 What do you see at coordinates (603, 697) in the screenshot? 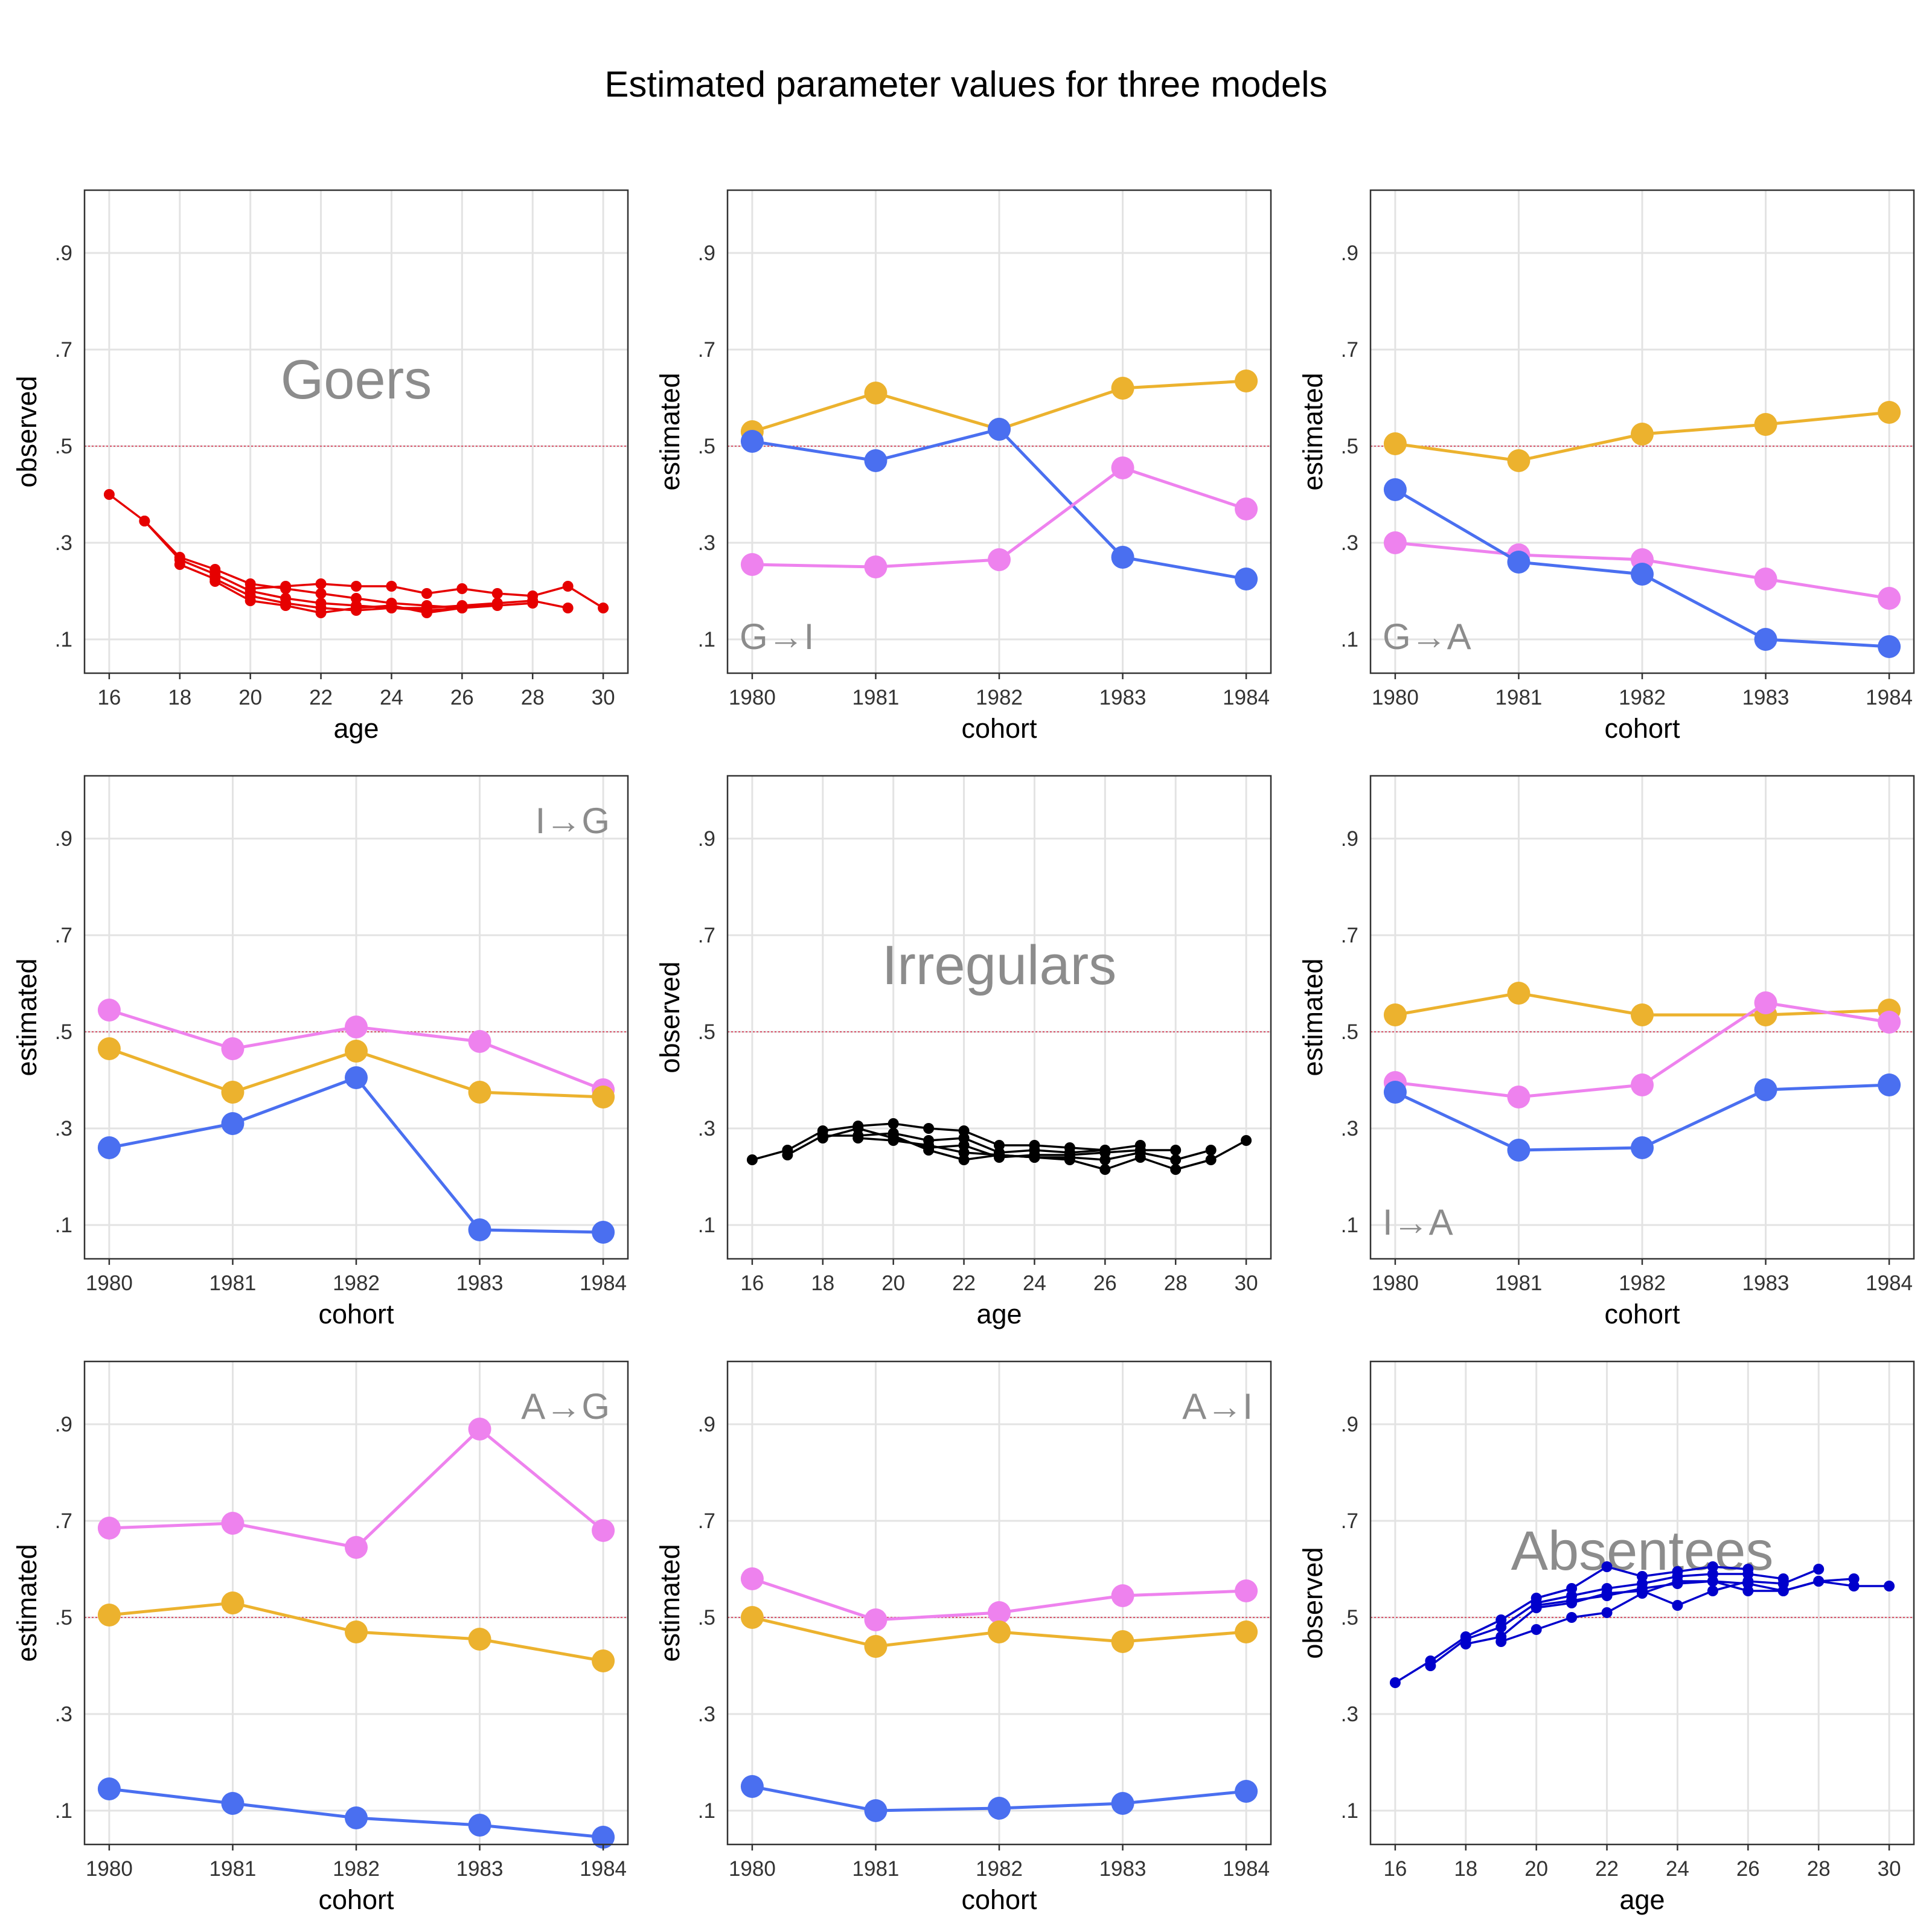
I see `x-tick-label: 30` at bounding box center [603, 697].